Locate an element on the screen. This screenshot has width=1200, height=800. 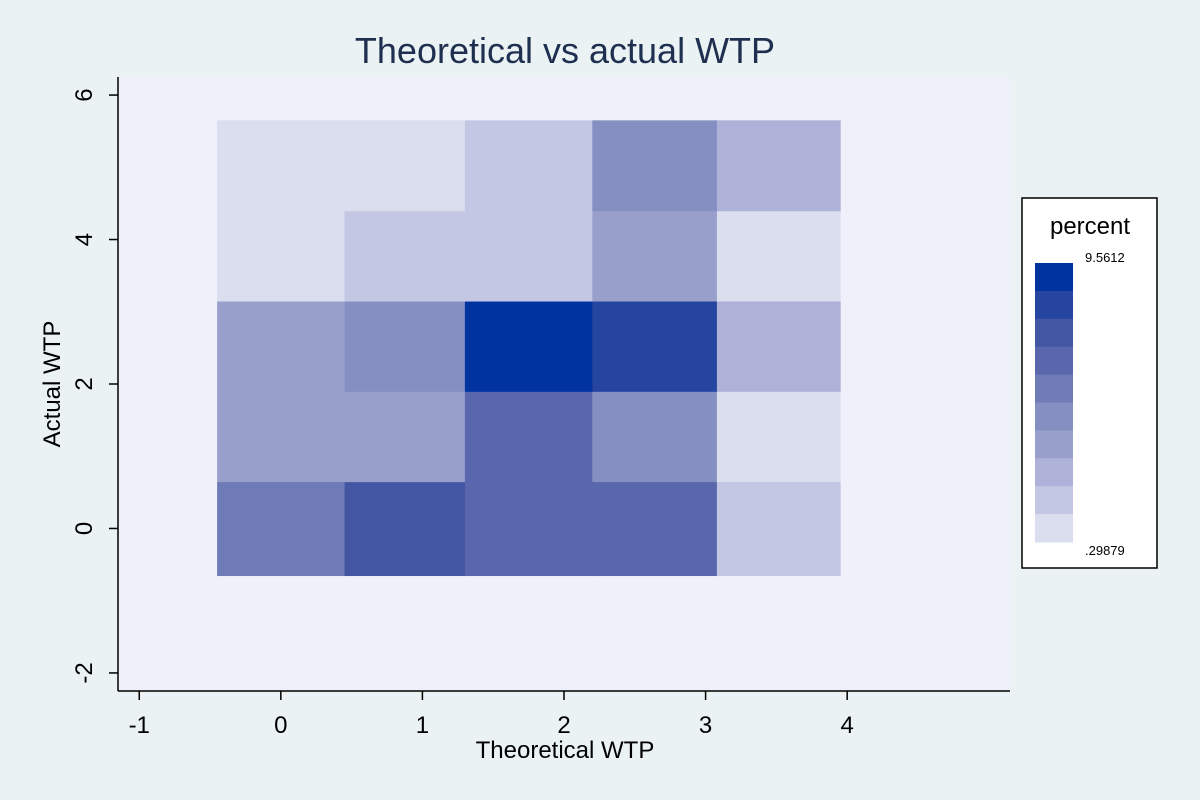
x-axis-label: Theoretical WTP is located at coordinates (565, 750).